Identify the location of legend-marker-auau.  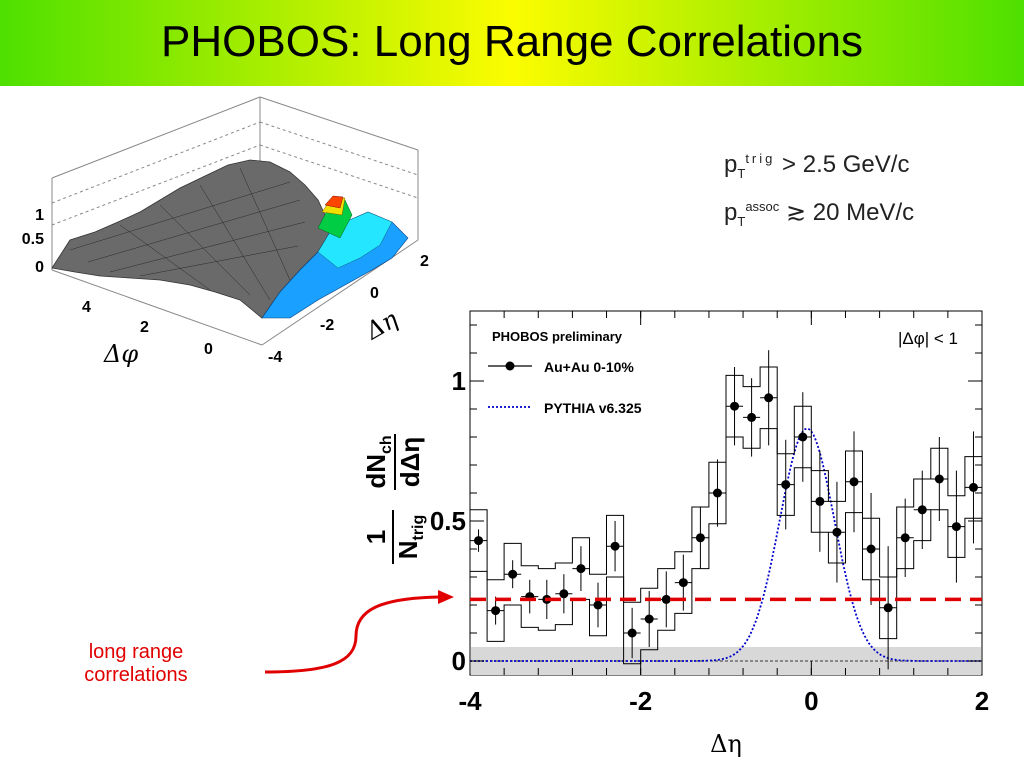
(510, 366).